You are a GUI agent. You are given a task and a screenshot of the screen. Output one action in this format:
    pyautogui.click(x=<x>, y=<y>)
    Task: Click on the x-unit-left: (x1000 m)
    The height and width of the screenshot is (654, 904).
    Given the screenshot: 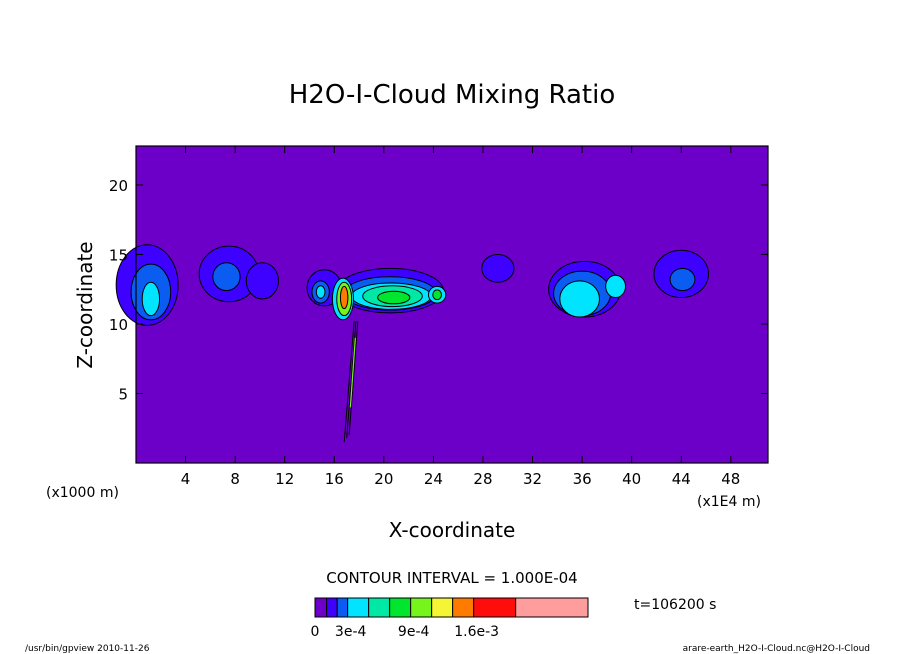 What is the action you would take?
    pyautogui.click(x=82, y=493)
    